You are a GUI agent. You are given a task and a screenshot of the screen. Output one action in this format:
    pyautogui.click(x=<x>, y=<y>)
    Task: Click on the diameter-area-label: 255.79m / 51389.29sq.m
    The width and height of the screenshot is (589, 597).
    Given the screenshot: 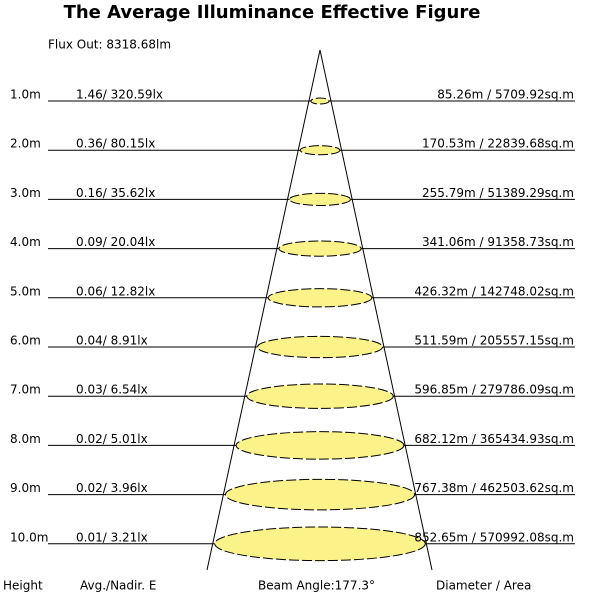 What is the action you would take?
    pyautogui.click(x=498, y=193)
    